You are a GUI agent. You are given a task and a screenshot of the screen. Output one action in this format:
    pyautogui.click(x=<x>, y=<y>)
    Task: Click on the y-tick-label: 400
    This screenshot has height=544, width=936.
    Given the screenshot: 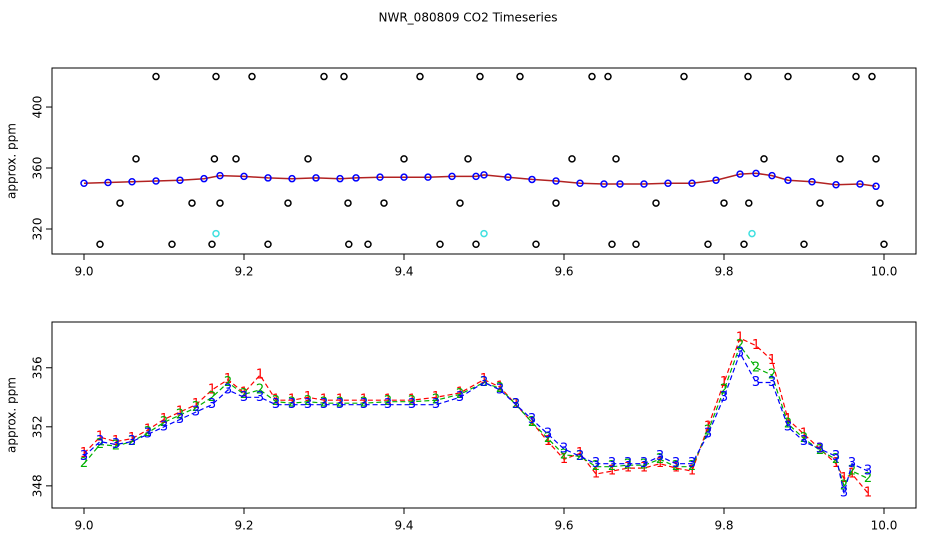 What is the action you would take?
    pyautogui.click(x=38, y=107)
    